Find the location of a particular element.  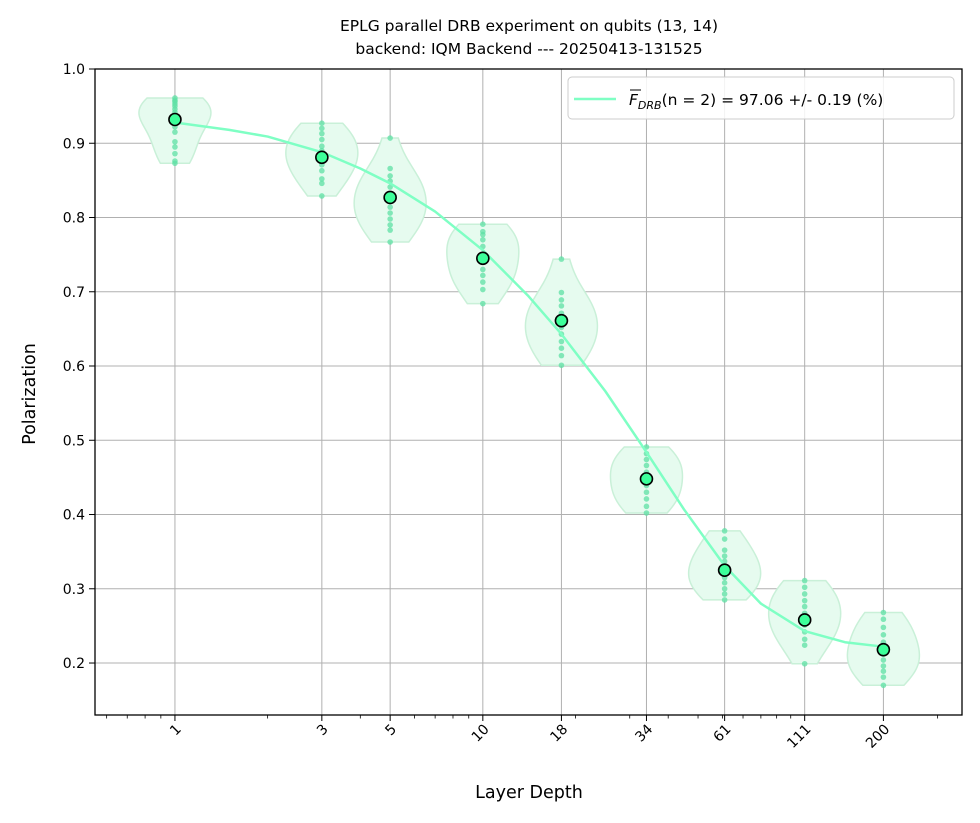

x-tick-label: 10 is located at coordinates (481, 734).